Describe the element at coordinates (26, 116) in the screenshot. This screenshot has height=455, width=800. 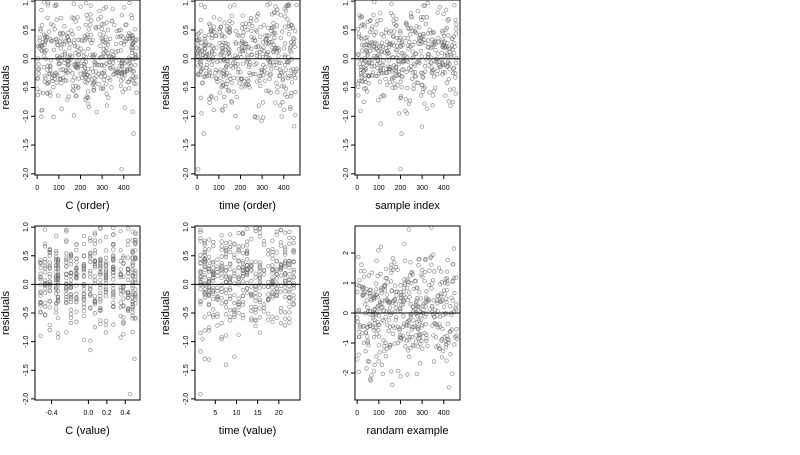
I see `y-tick-label: -1.0` at that location.